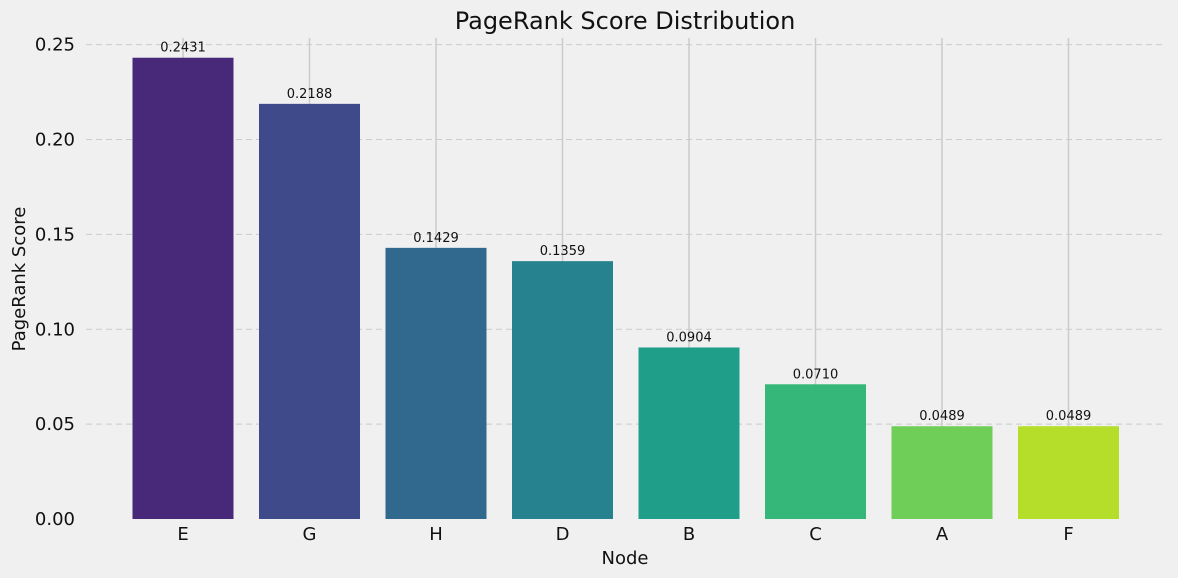 The height and width of the screenshot is (578, 1178). What do you see at coordinates (1068, 534) in the screenshot?
I see `x-tick-label-F: F` at bounding box center [1068, 534].